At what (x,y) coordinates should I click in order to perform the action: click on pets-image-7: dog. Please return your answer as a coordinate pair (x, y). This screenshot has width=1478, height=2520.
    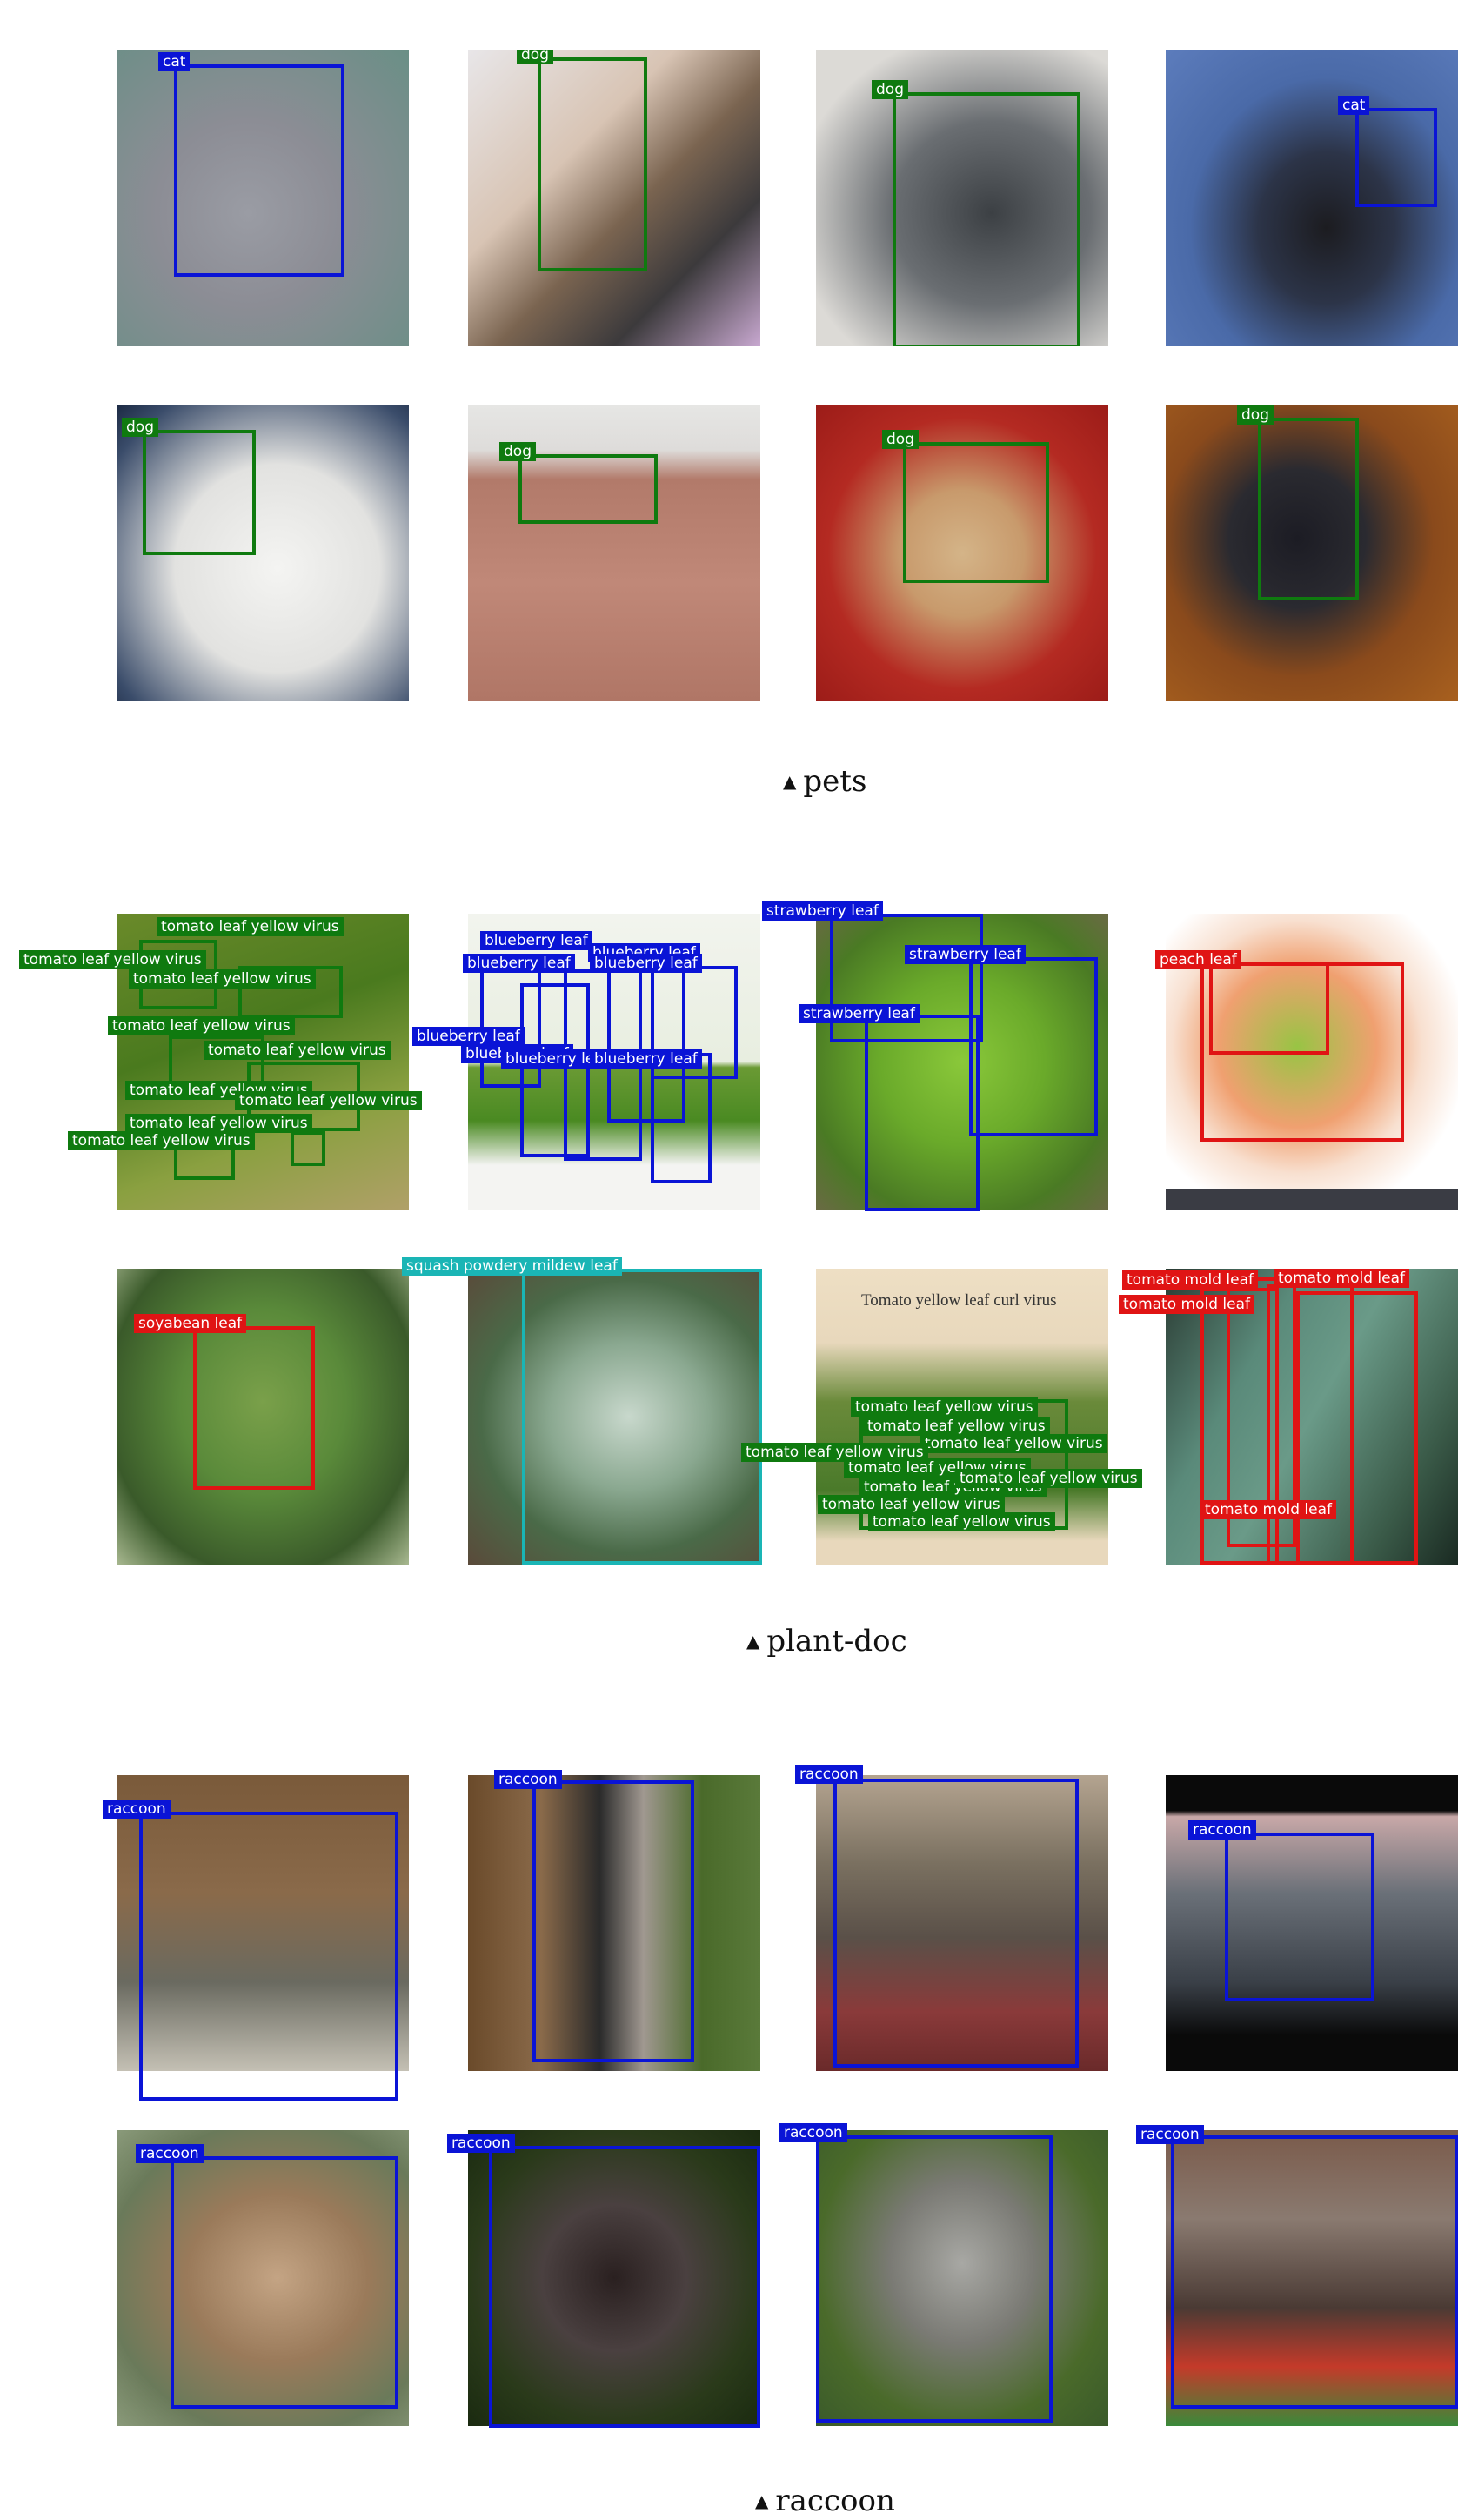
    Looking at the image, I should click on (962, 553).